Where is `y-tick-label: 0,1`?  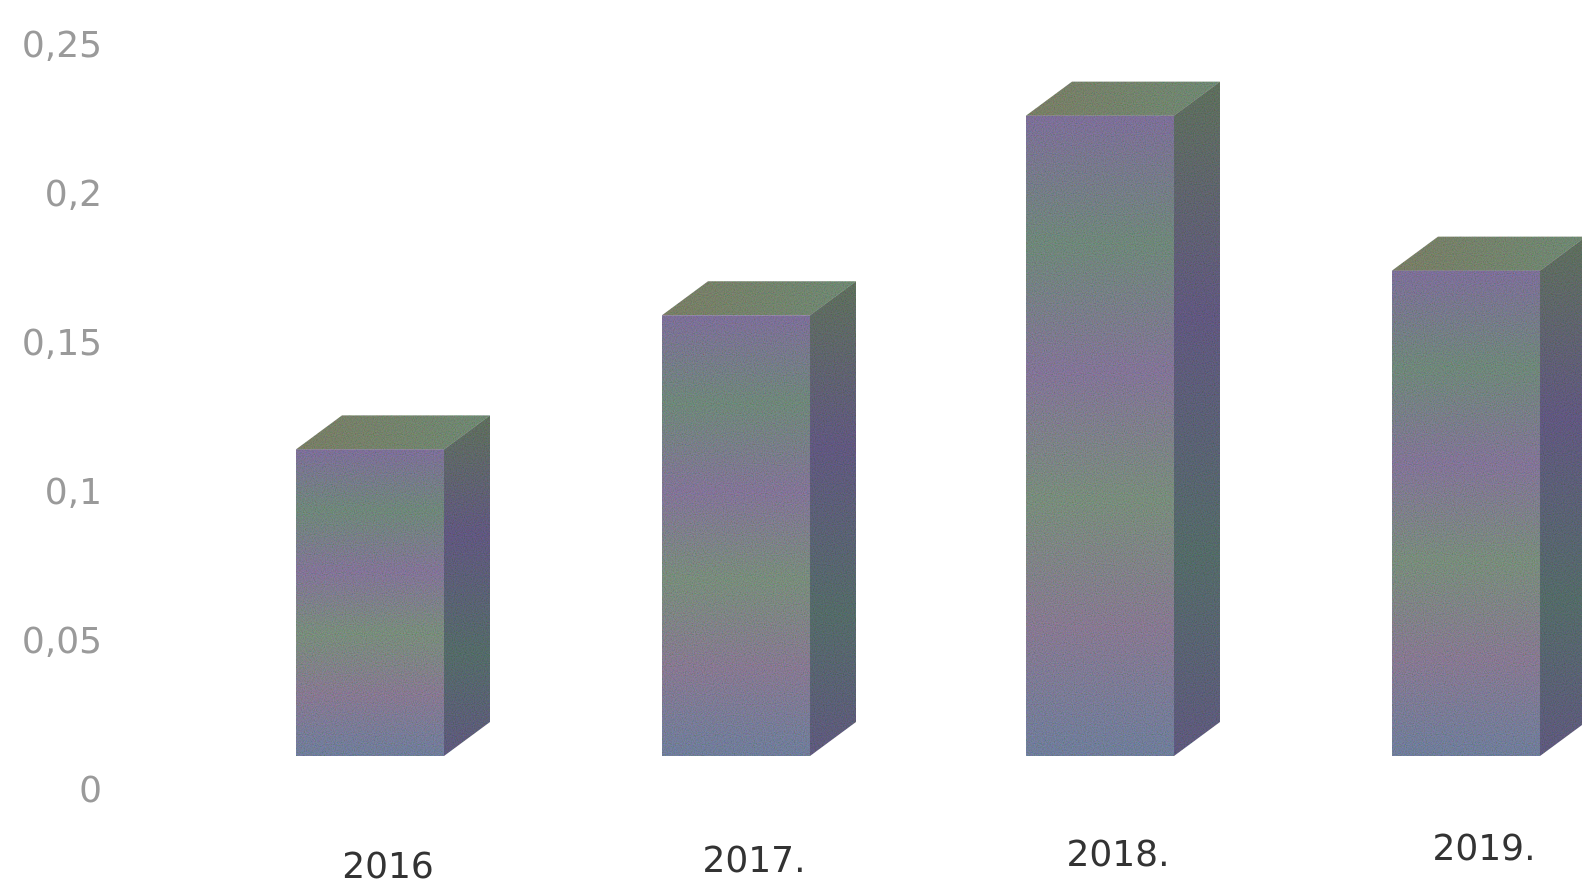 y-tick-label: 0,1 is located at coordinates (73, 492).